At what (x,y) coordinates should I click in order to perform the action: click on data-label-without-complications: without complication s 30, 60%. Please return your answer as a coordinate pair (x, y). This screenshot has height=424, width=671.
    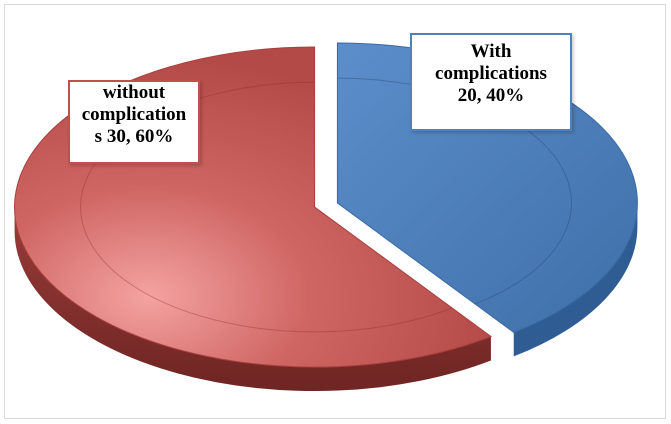
    Looking at the image, I should click on (134, 122).